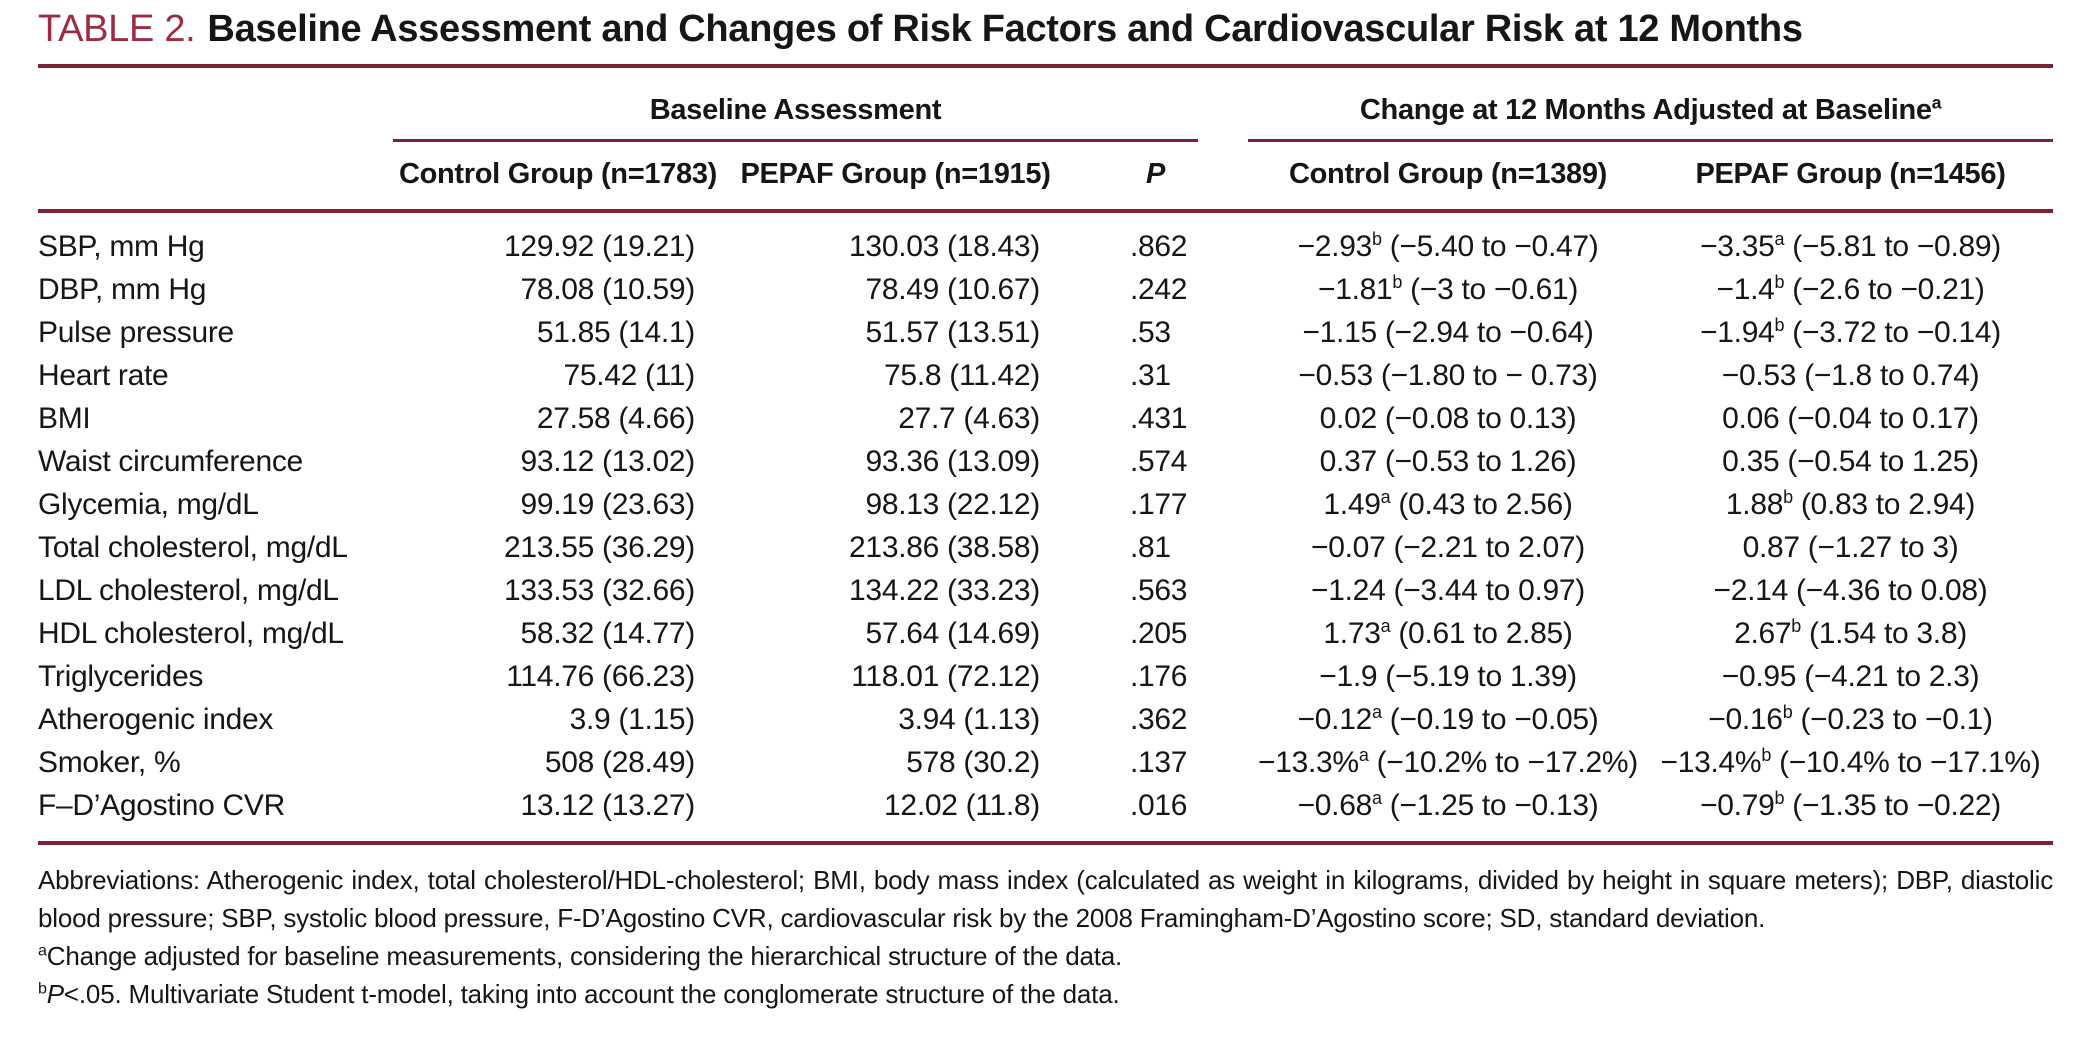 The width and height of the screenshot is (2091, 1037). Describe the element at coordinates (1133, 176) in the screenshot. I see `column-header-p: P` at that location.